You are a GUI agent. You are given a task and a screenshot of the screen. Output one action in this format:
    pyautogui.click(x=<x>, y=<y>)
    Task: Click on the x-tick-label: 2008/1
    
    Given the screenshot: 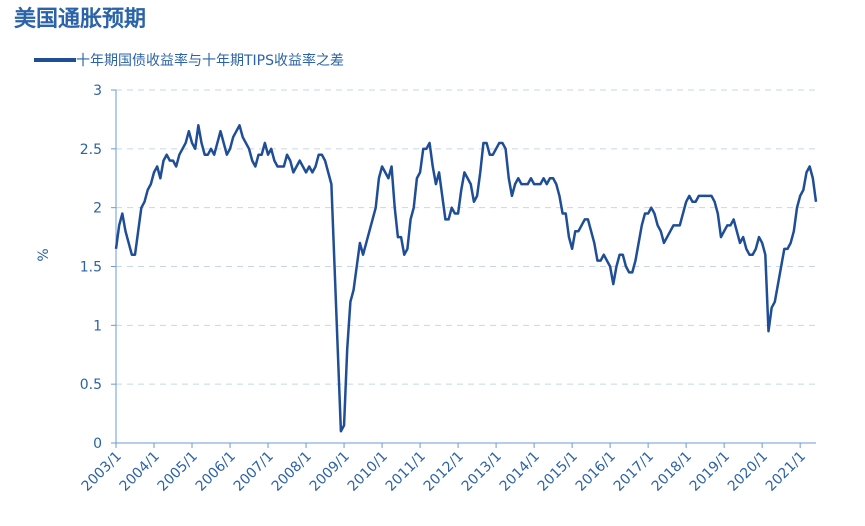 What is the action you would take?
    pyautogui.click(x=292, y=472)
    